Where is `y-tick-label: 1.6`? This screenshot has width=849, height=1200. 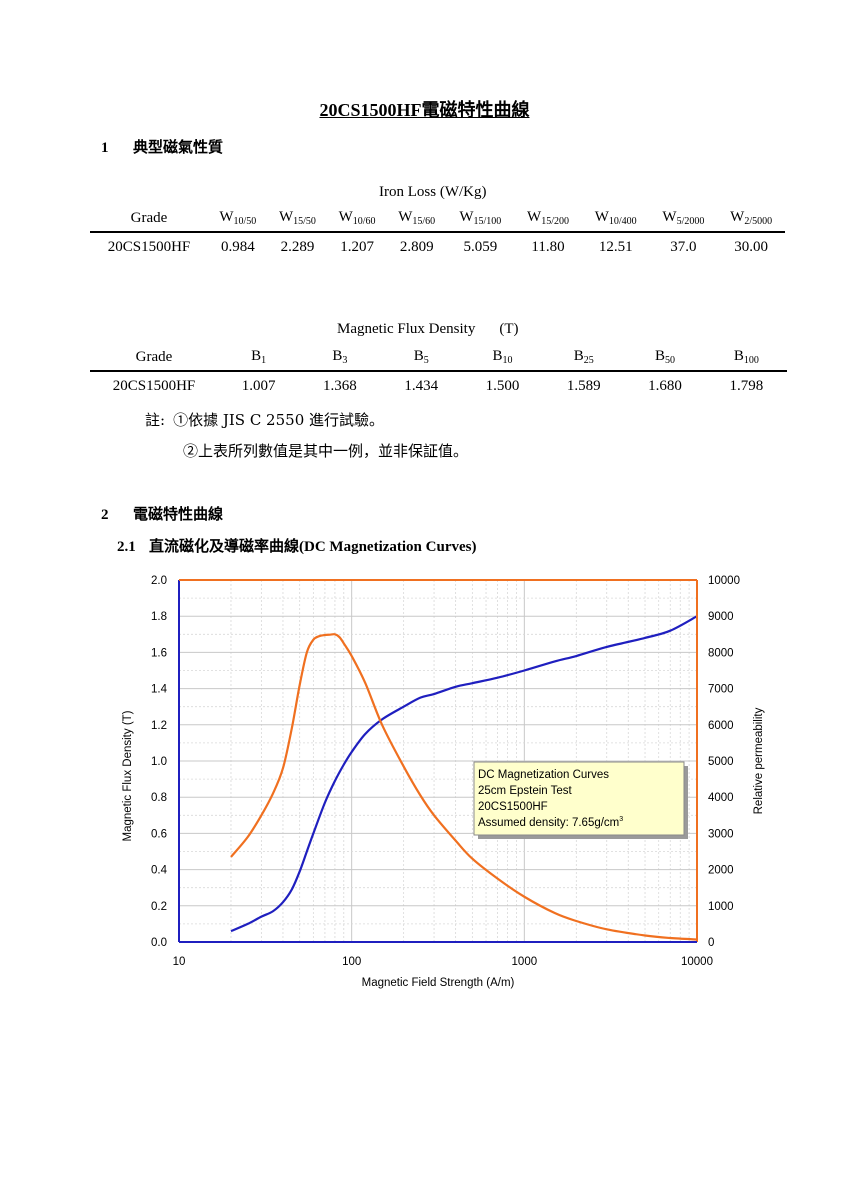 y-tick-label: 1.6 is located at coordinates (159, 653).